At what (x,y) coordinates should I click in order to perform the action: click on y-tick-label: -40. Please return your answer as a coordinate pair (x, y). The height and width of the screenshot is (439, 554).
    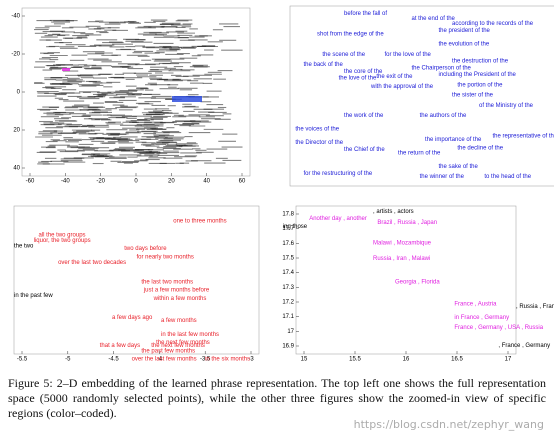
    Looking at the image, I should click on (15, 17).